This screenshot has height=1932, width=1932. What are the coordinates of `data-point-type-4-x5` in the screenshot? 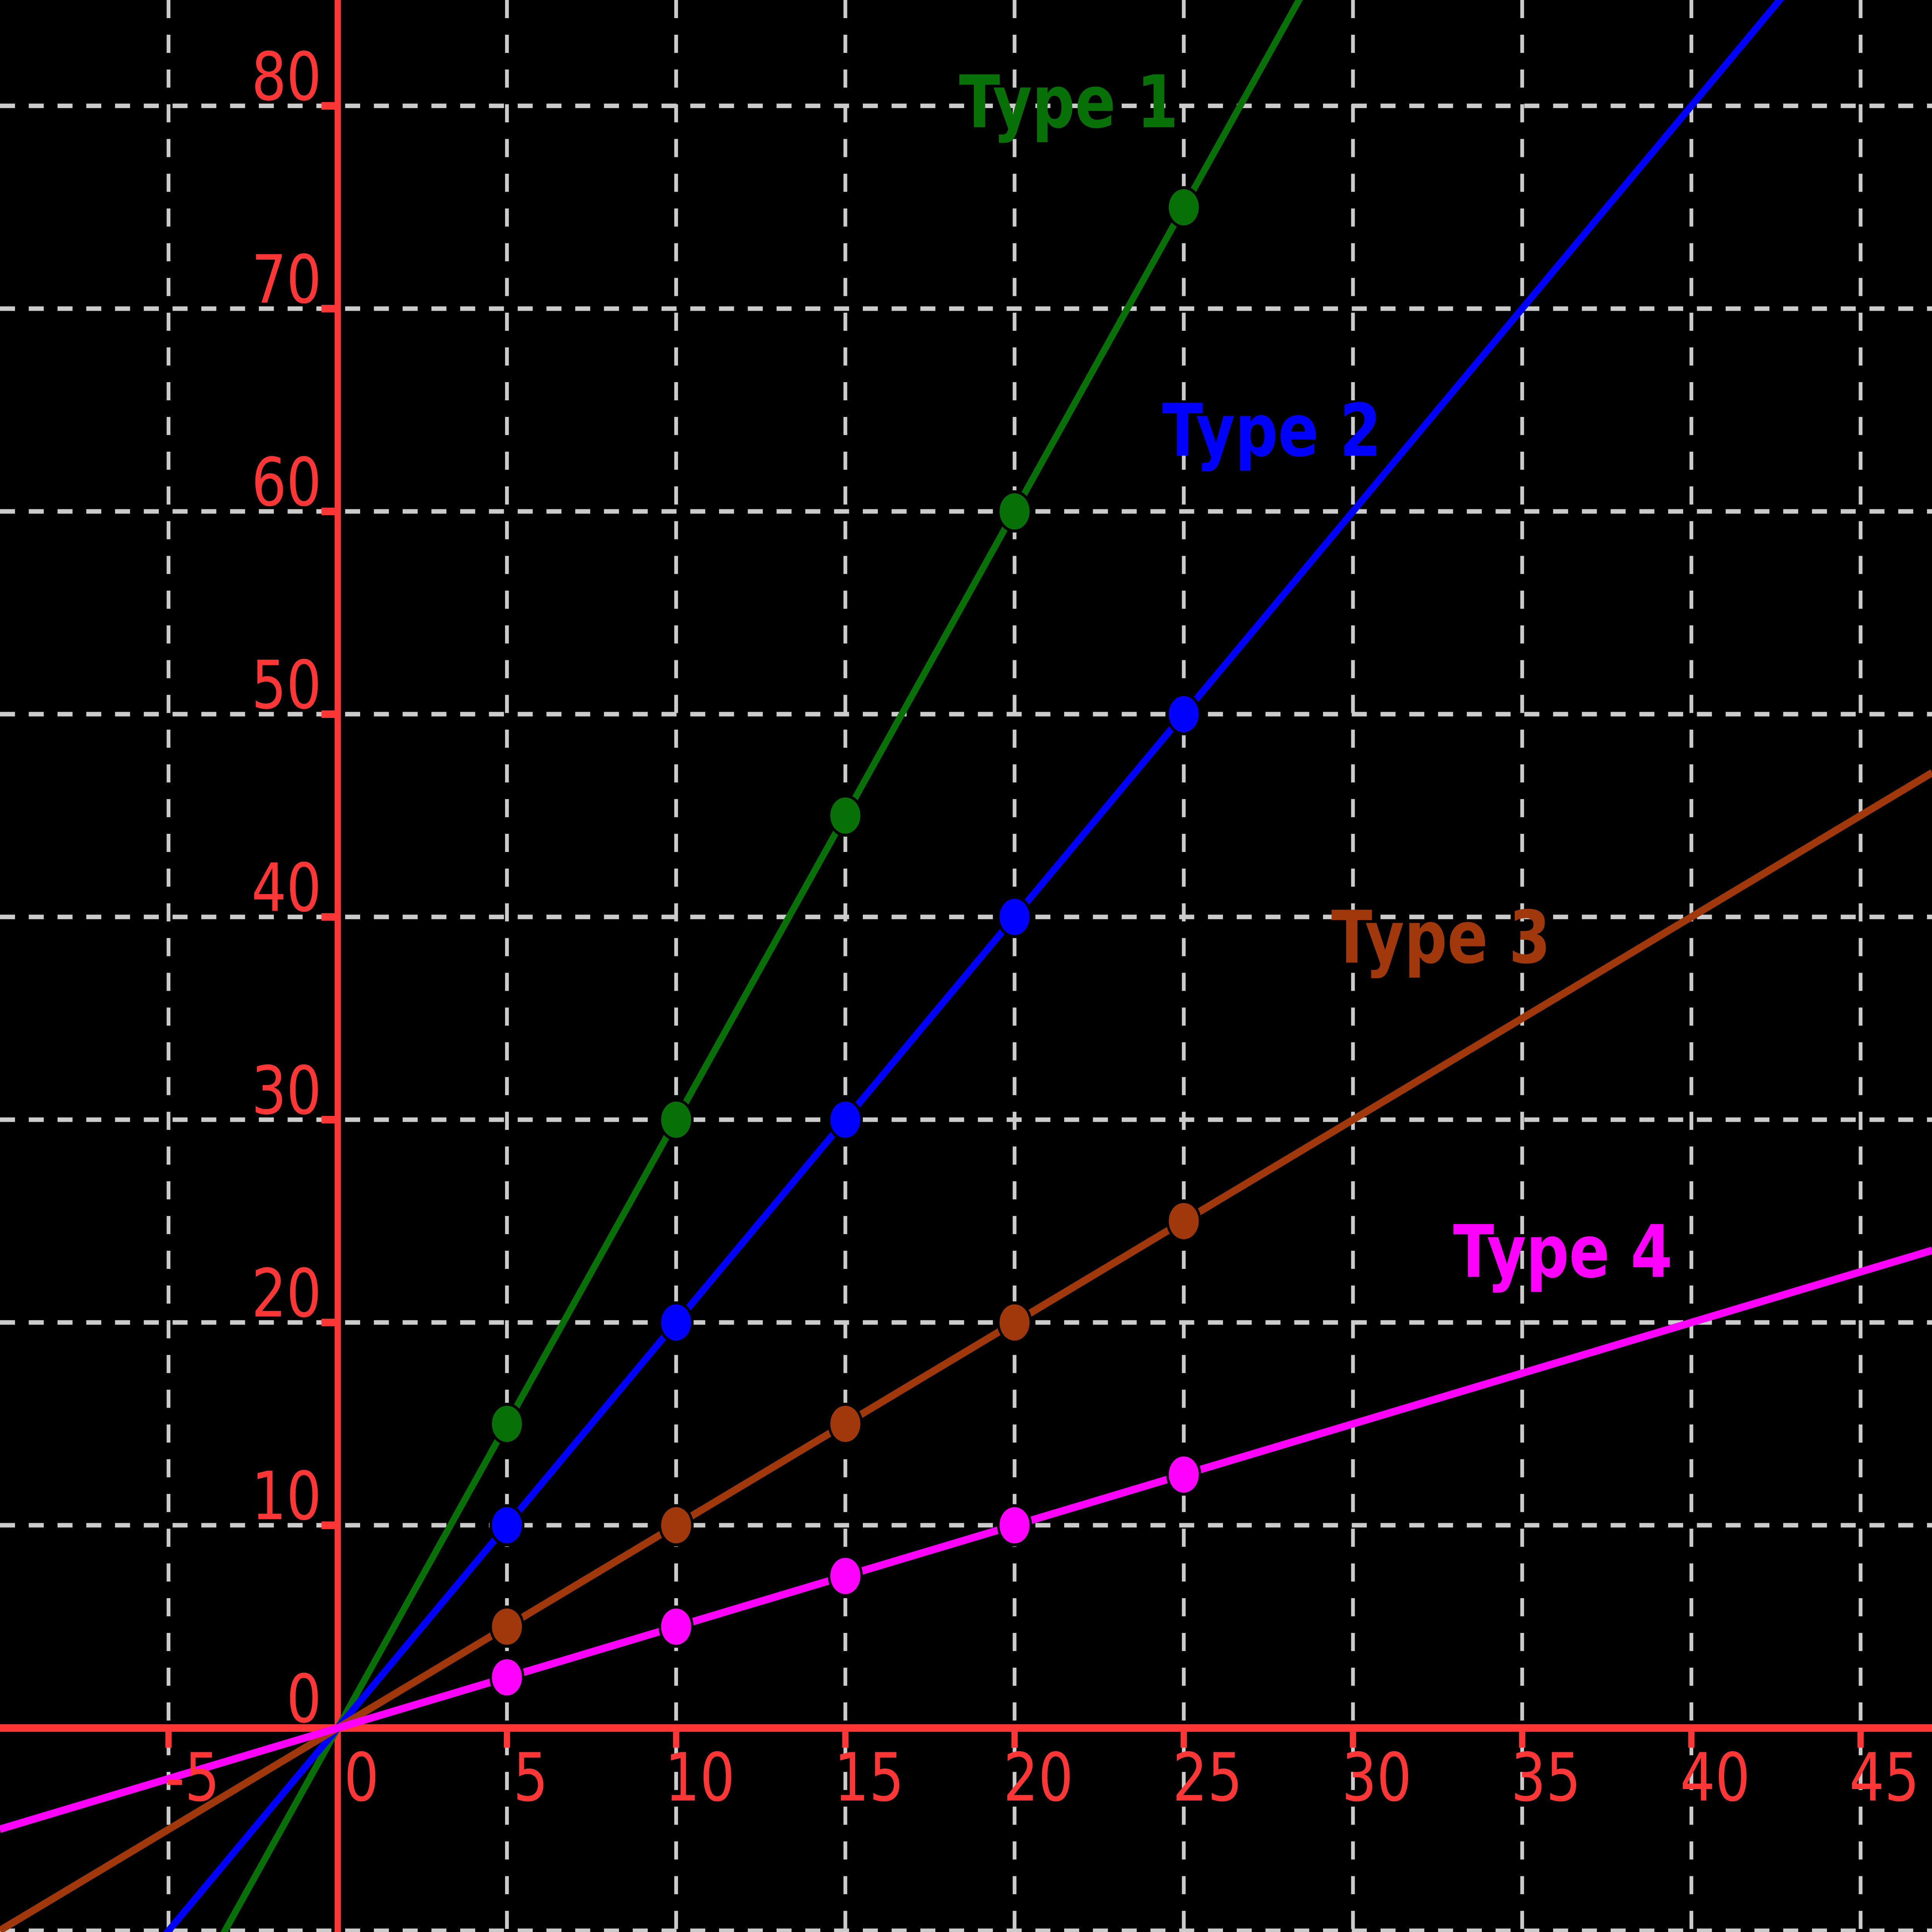 It's located at (507, 1678).